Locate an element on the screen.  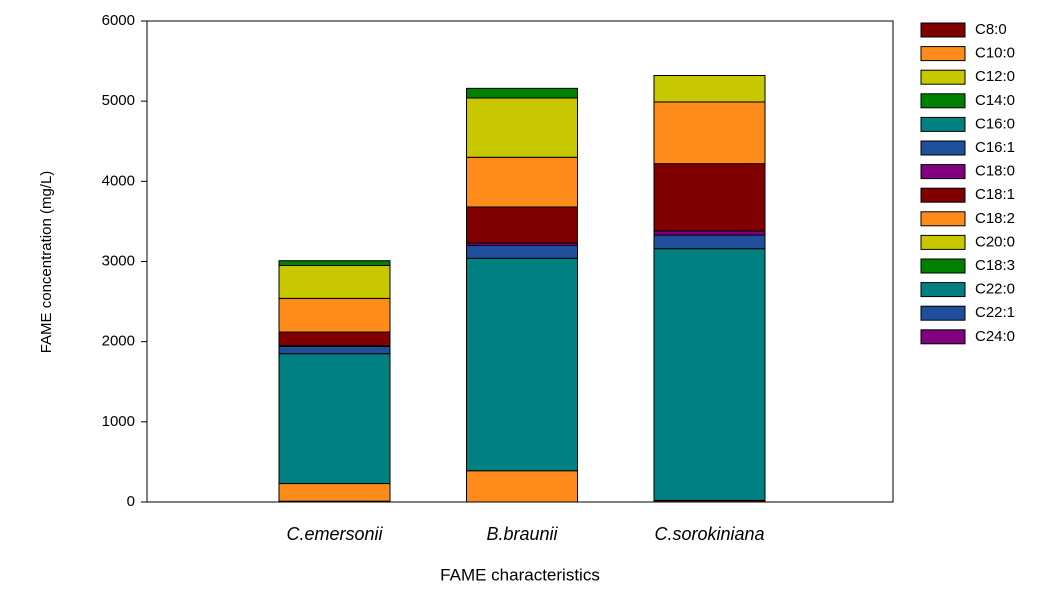
legend-label: C10:0 is located at coordinates (995, 53).